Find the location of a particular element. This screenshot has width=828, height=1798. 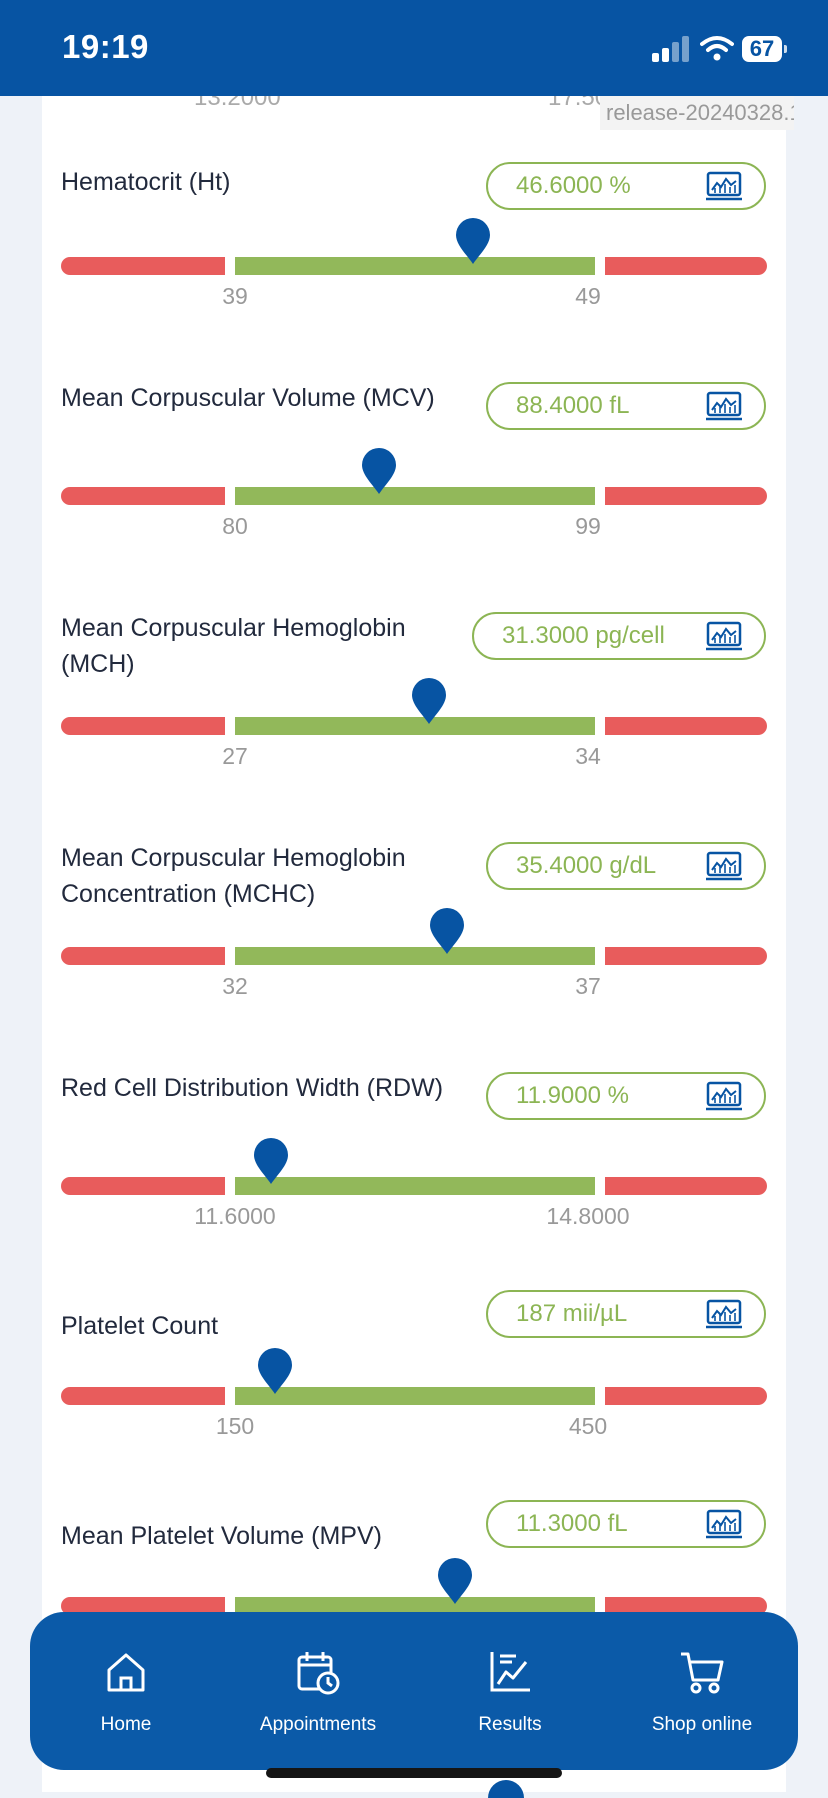

range-high-label: 37 is located at coordinates (588, 986).